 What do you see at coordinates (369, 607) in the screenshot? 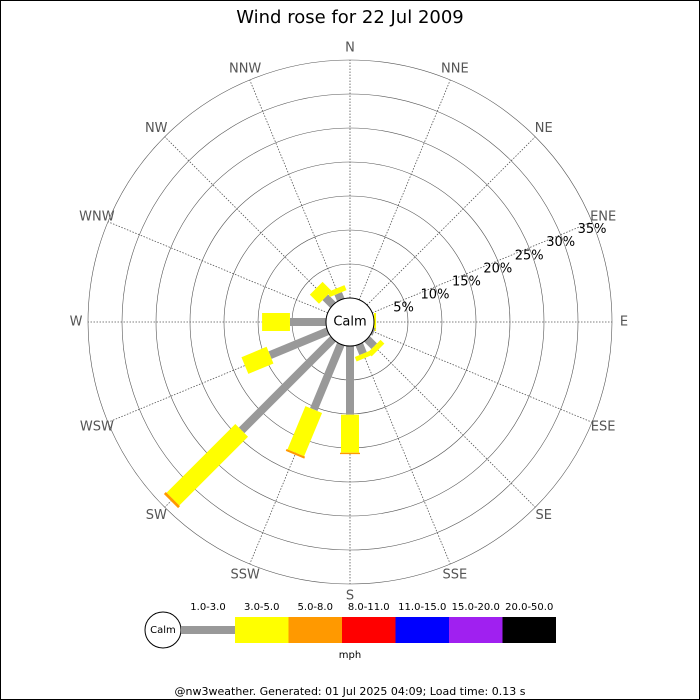
I see `legend-label: 8.0-11.0` at bounding box center [369, 607].